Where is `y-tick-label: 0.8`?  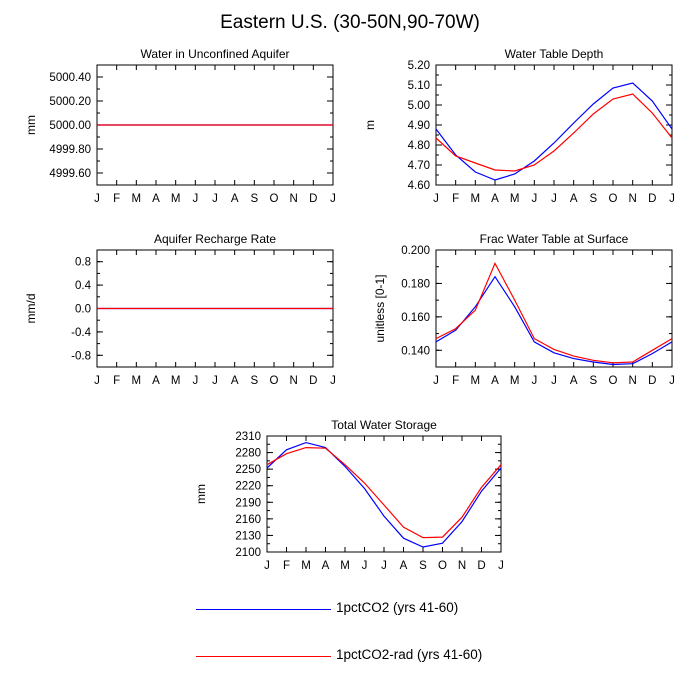
y-tick-label: 0.8 is located at coordinates (83, 263).